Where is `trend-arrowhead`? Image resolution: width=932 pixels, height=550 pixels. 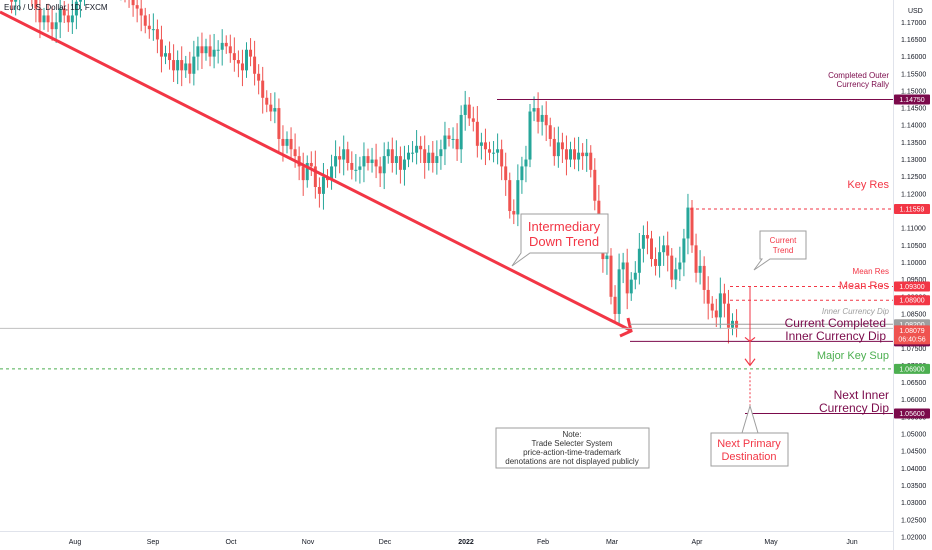
trend-arrowhead is located at coordinates (626, 327).